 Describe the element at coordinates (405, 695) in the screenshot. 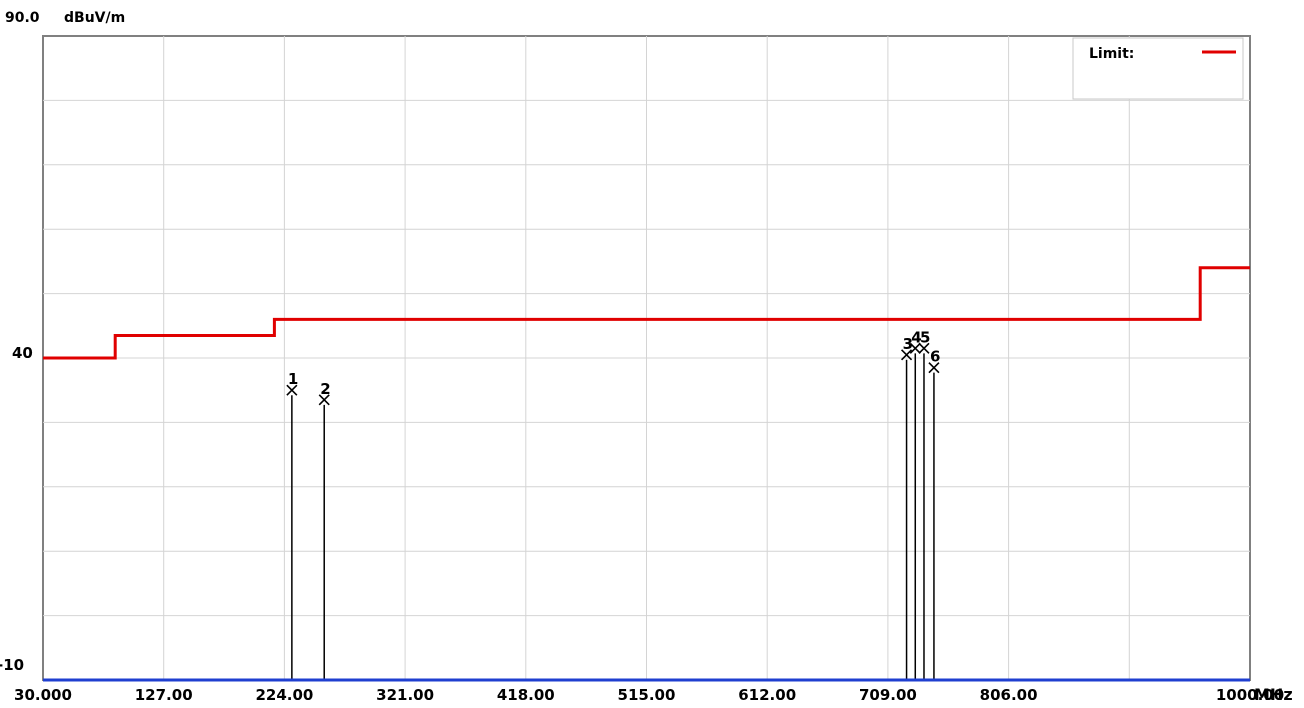

I see `x-tick-label-3: 321.00` at that location.